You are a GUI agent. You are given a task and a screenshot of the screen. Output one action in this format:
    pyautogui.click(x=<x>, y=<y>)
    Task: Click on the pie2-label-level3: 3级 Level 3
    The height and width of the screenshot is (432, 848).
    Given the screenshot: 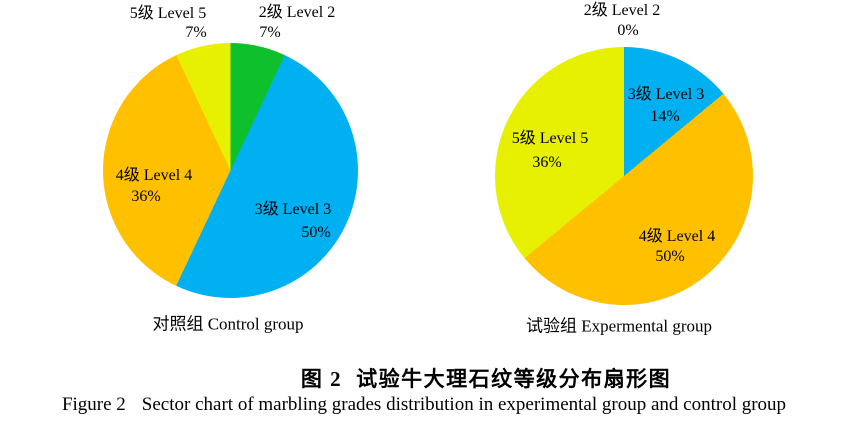 What is the action you would take?
    pyautogui.click(x=666, y=94)
    